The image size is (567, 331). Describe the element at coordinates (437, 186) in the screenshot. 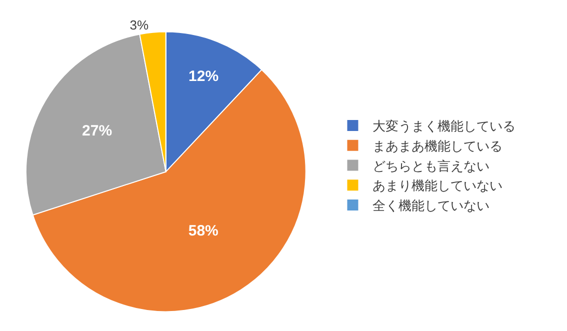

I see `legend-label: あまり機能していない` at that location.